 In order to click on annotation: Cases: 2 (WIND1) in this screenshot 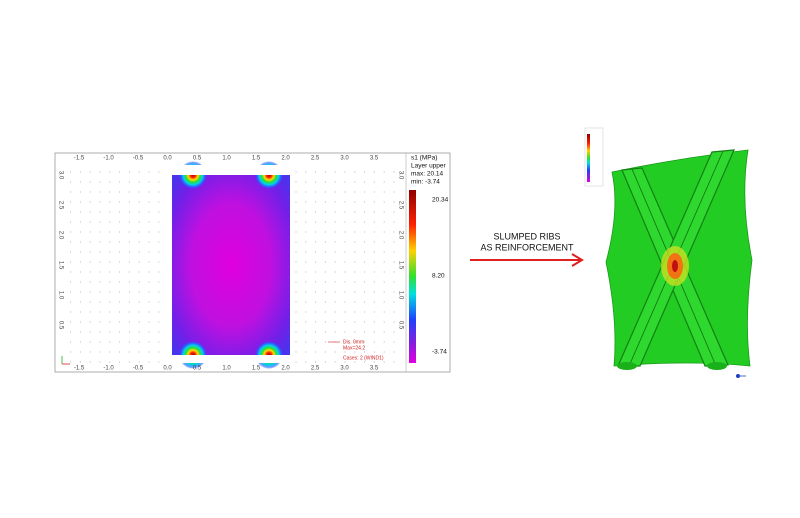, I will do `click(363, 358)`.